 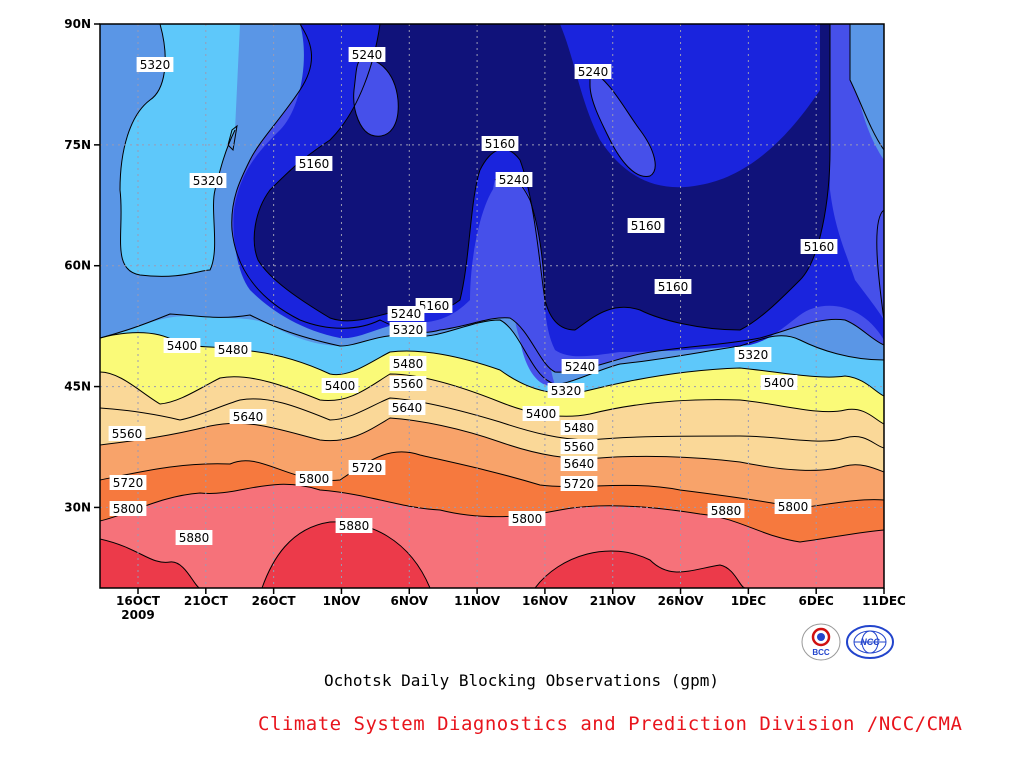 I want to click on contour-line-island-a, so click(x=376, y=97).